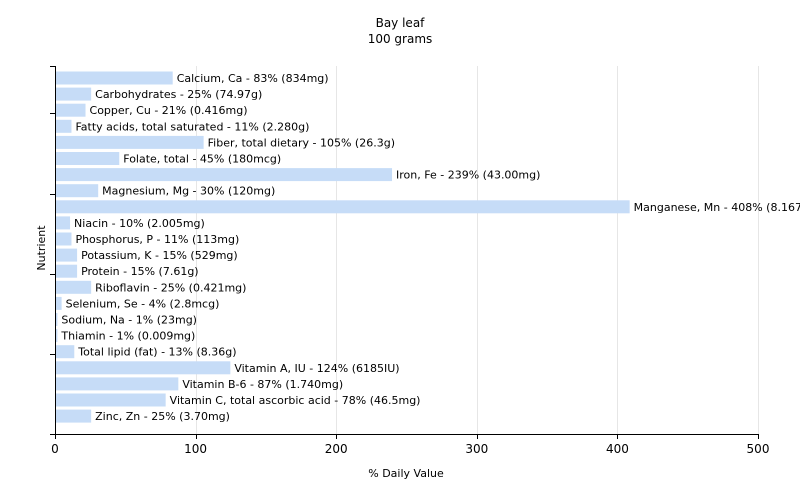 This screenshot has width=800, height=500. Describe the element at coordinates (400, 31) in the screenshot. I see `chart-title-block: Bay leaf 100 grams` at that location.